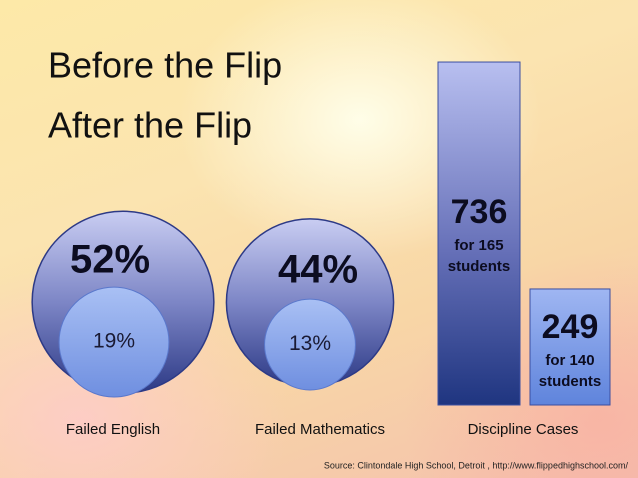  I want to click on bar-note: for 140, so click(569, 360).